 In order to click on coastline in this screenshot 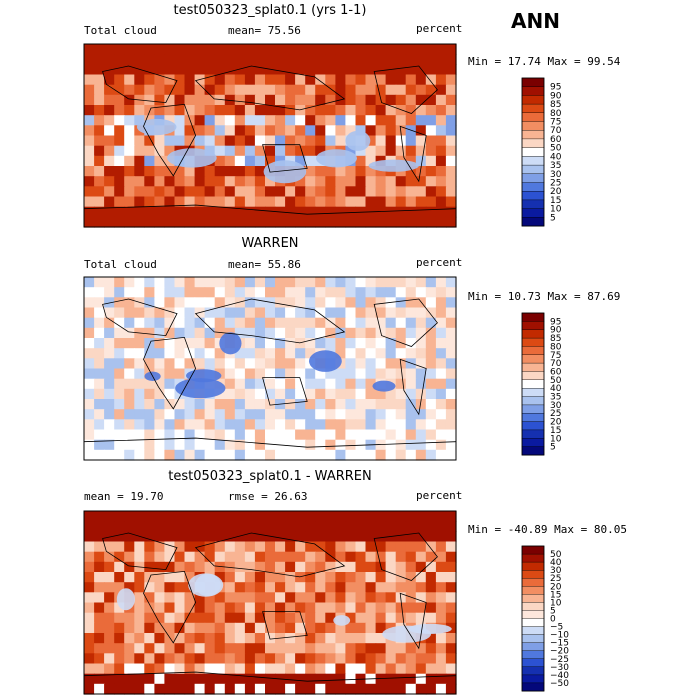, I will do `click(140, 551)`.